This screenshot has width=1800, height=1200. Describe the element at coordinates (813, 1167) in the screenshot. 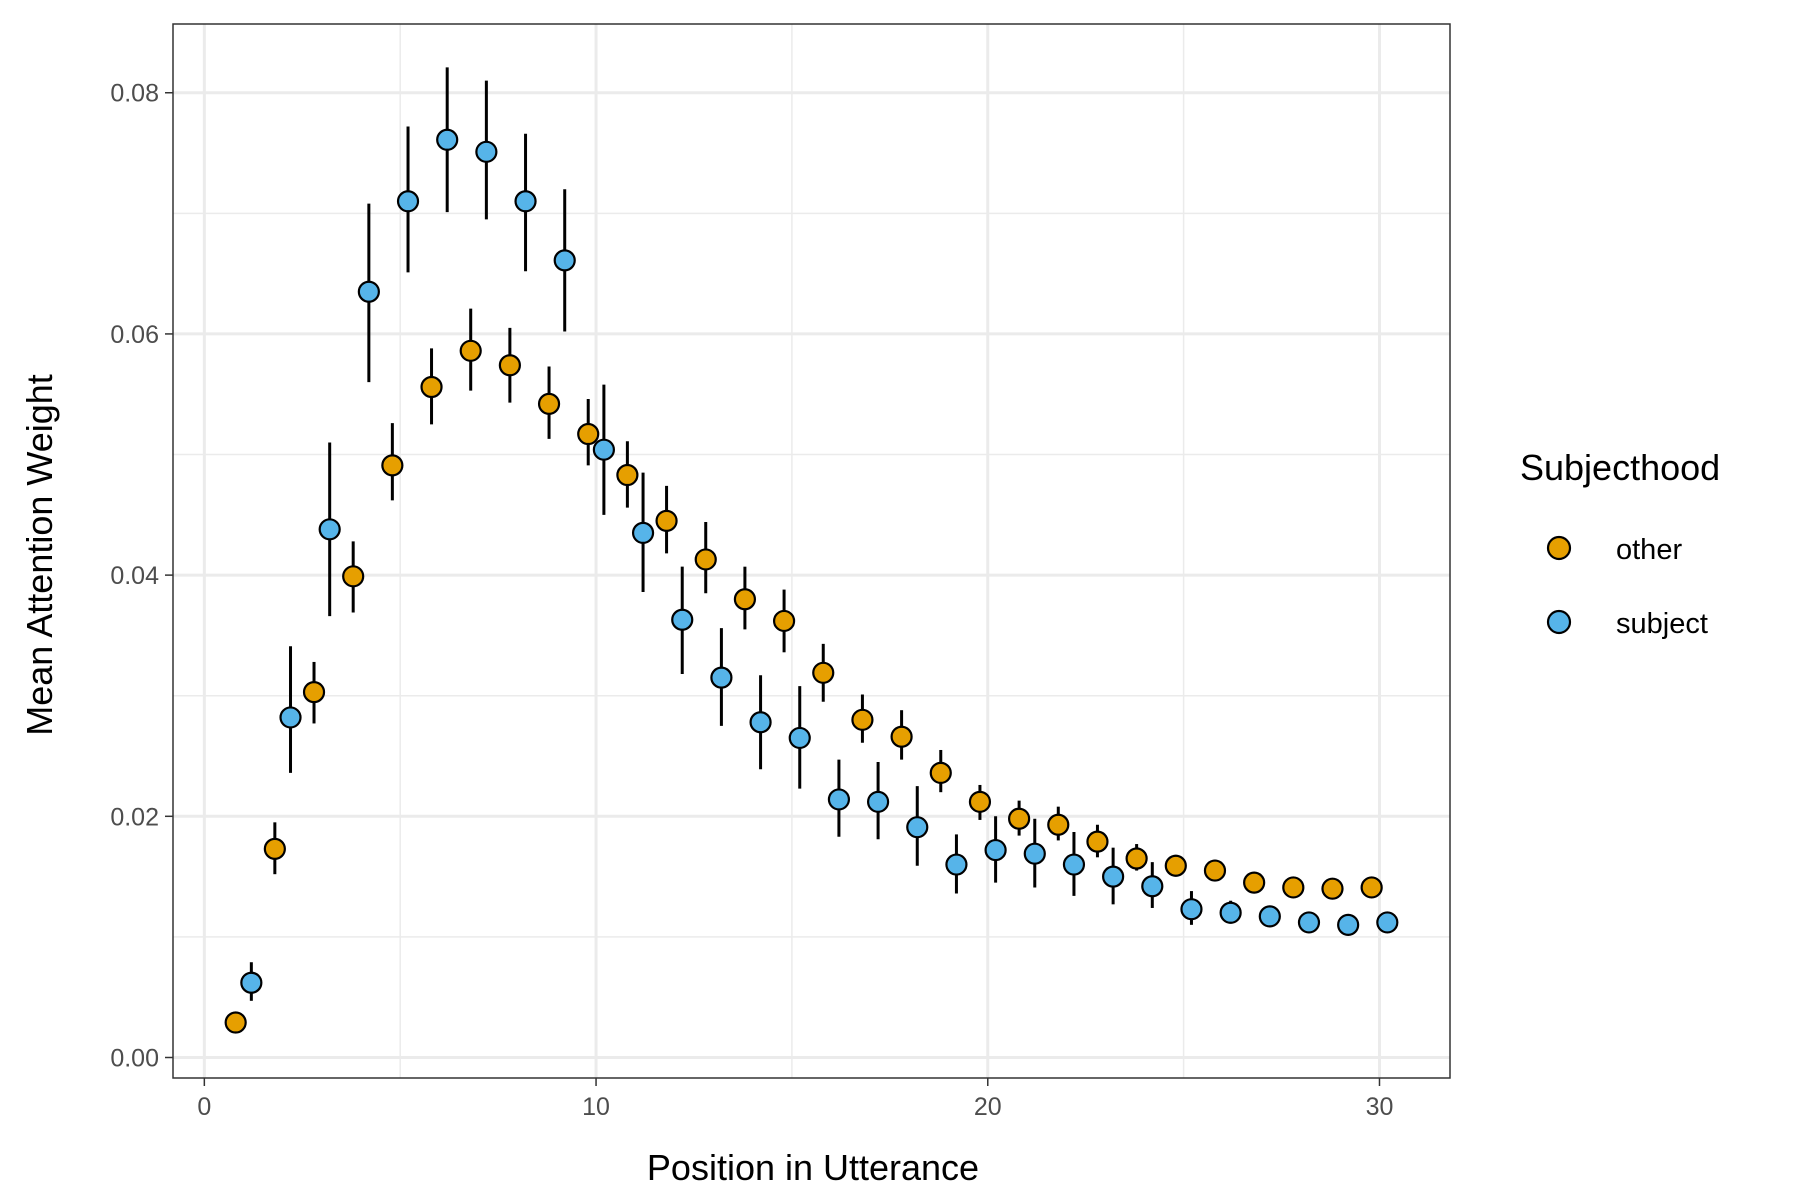

I see `x-axis-title: Position in Utterance` at that location.